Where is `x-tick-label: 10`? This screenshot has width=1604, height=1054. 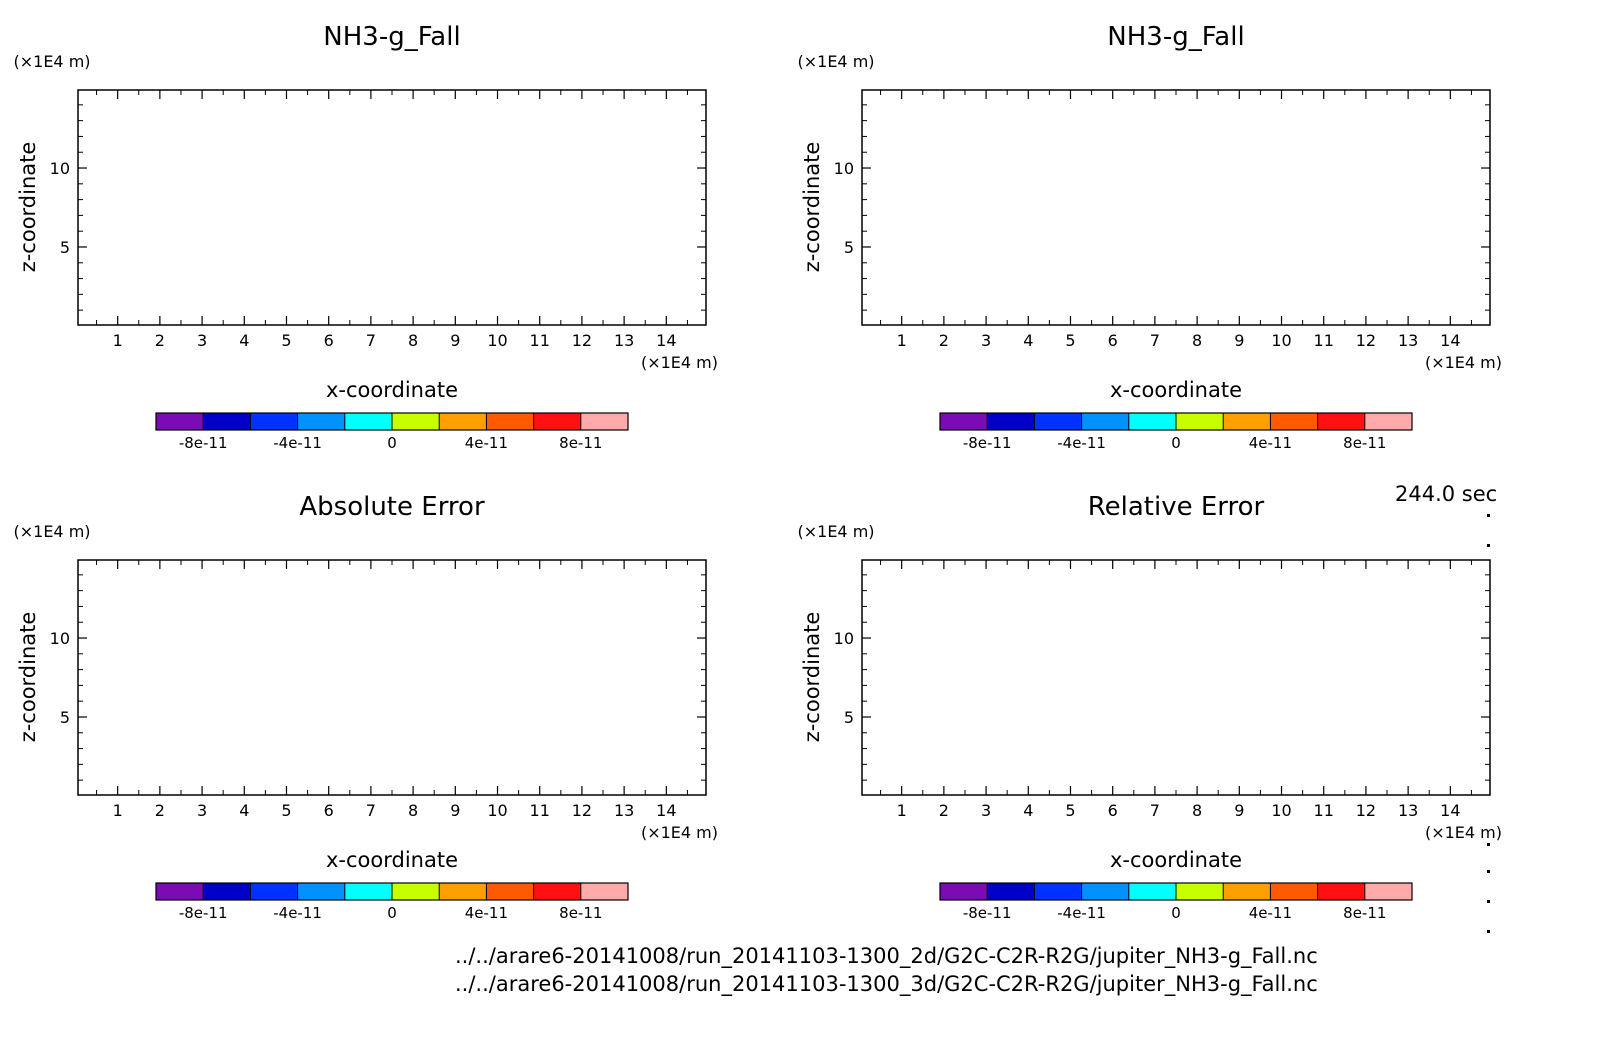 x-tick-label: 10 is located at coordinates (497, 340).